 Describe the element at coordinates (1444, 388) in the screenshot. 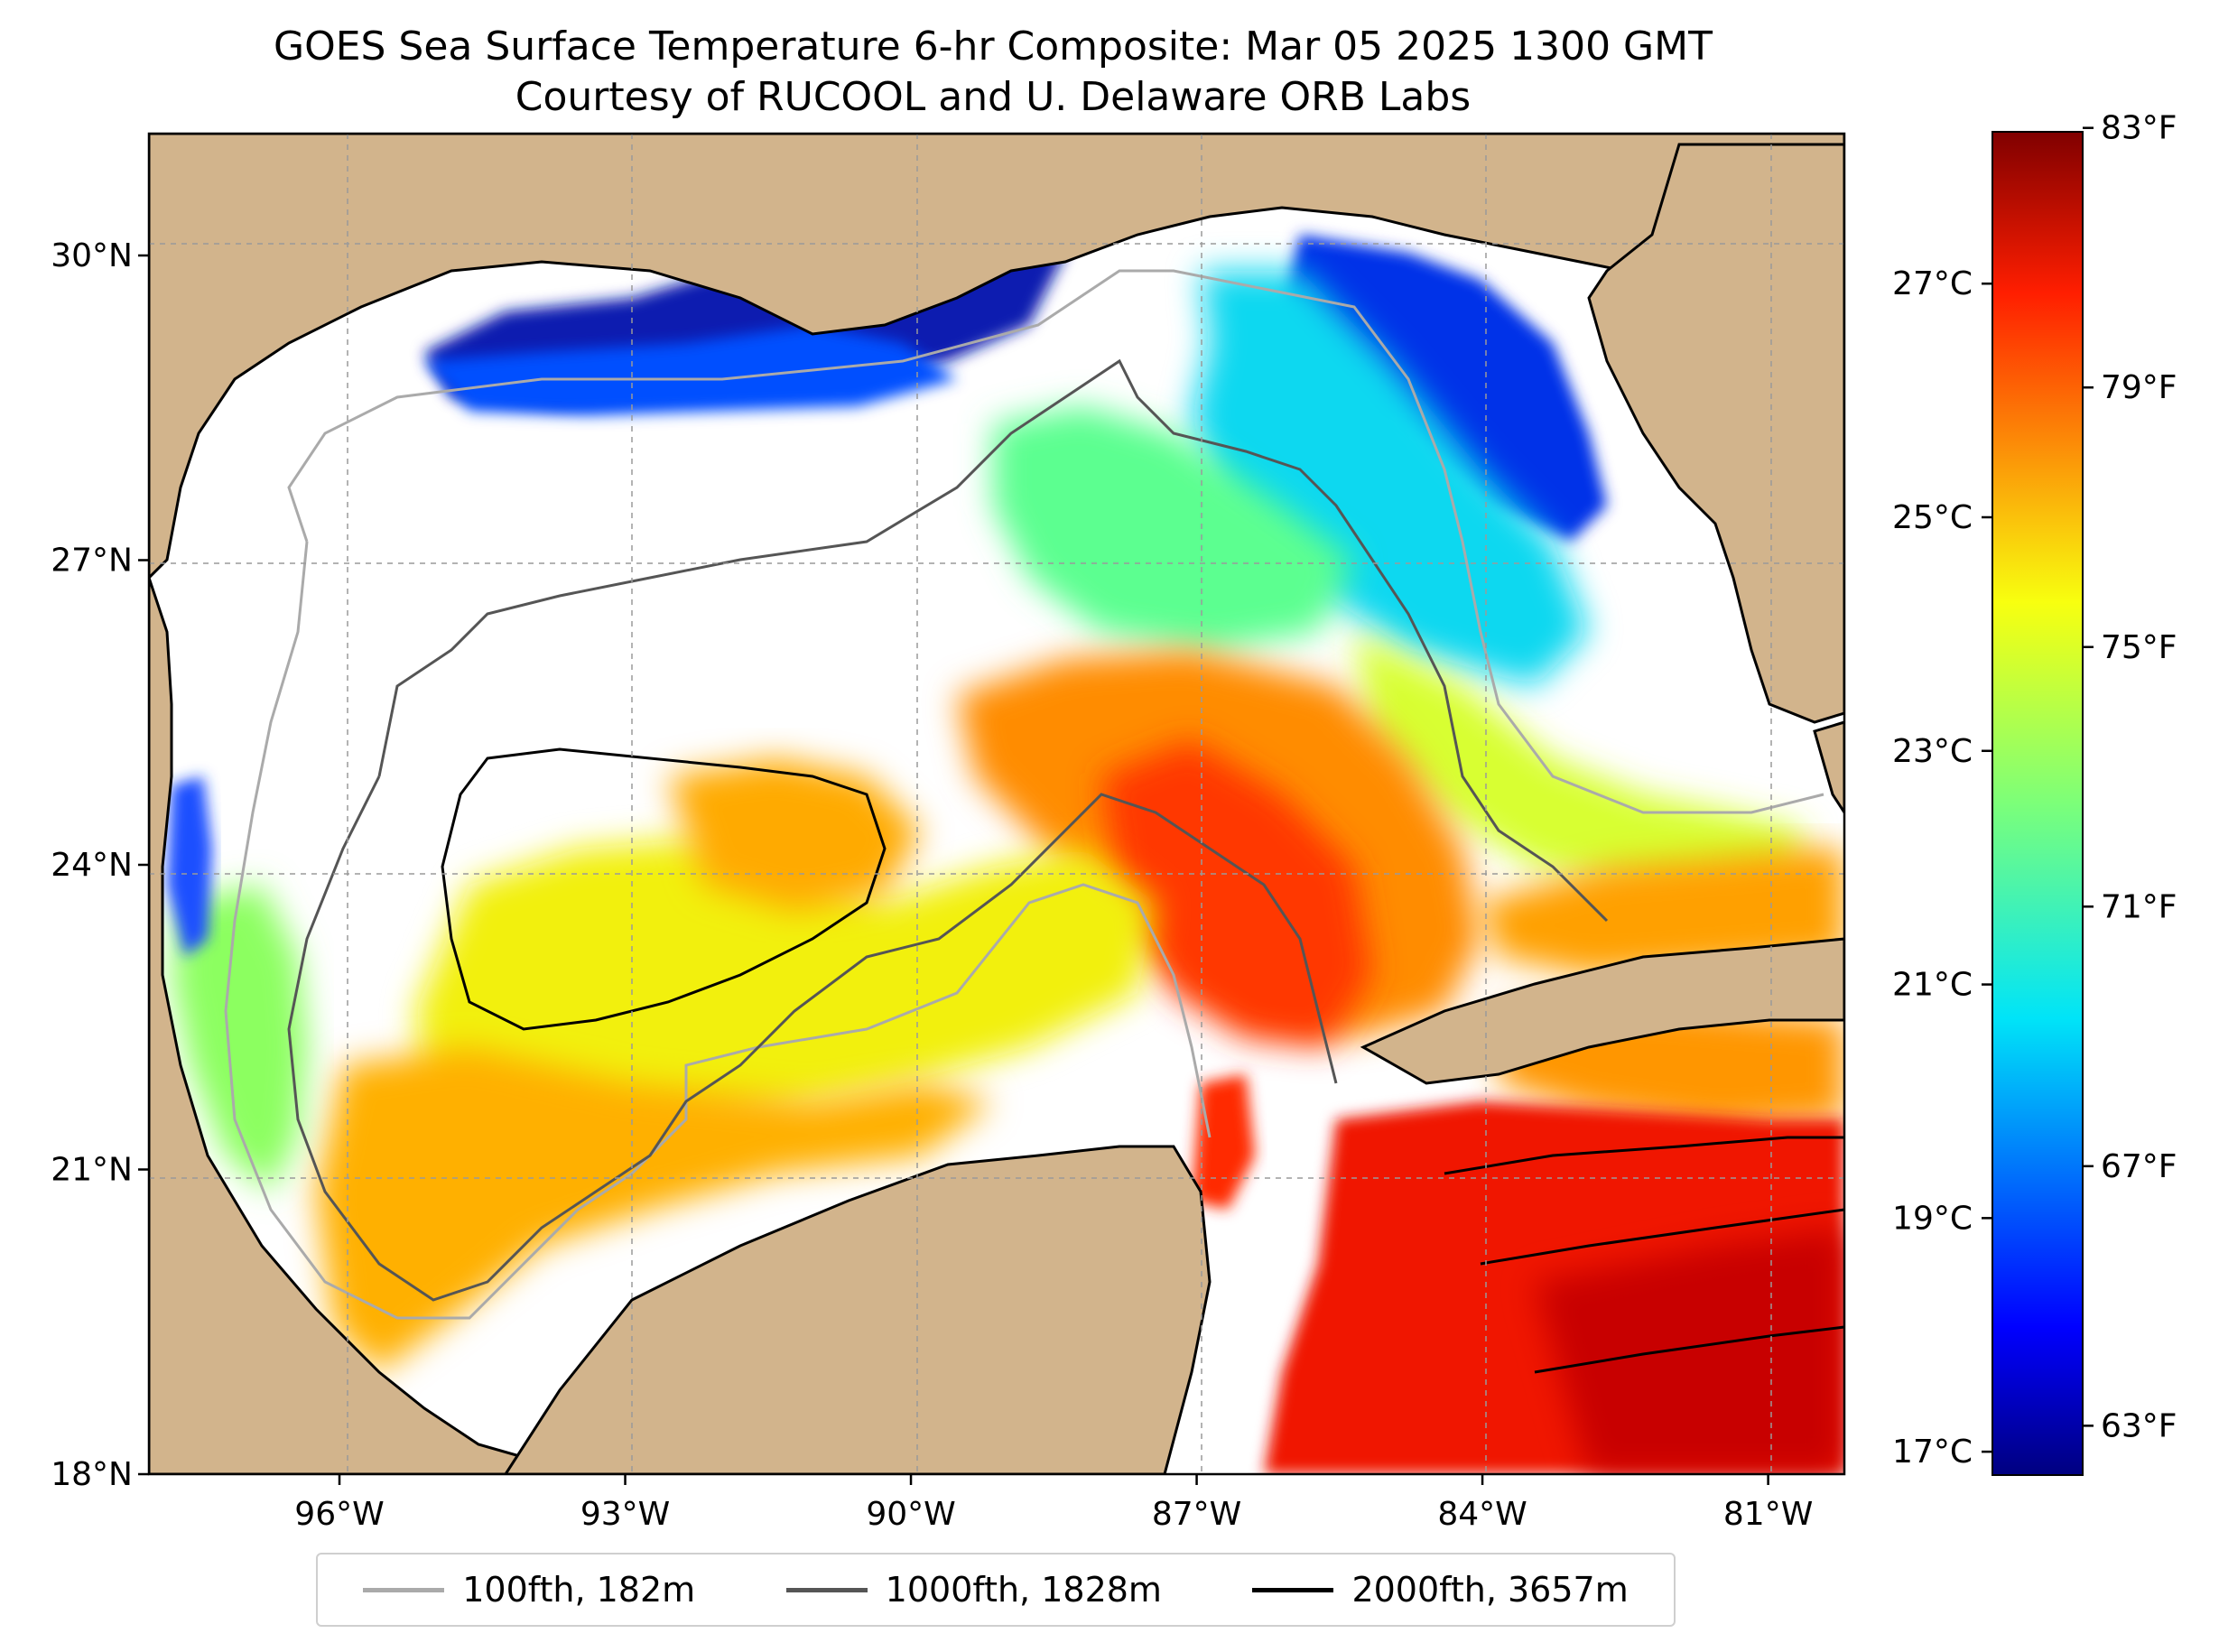

I see `sst-northeast-blue` at that location.